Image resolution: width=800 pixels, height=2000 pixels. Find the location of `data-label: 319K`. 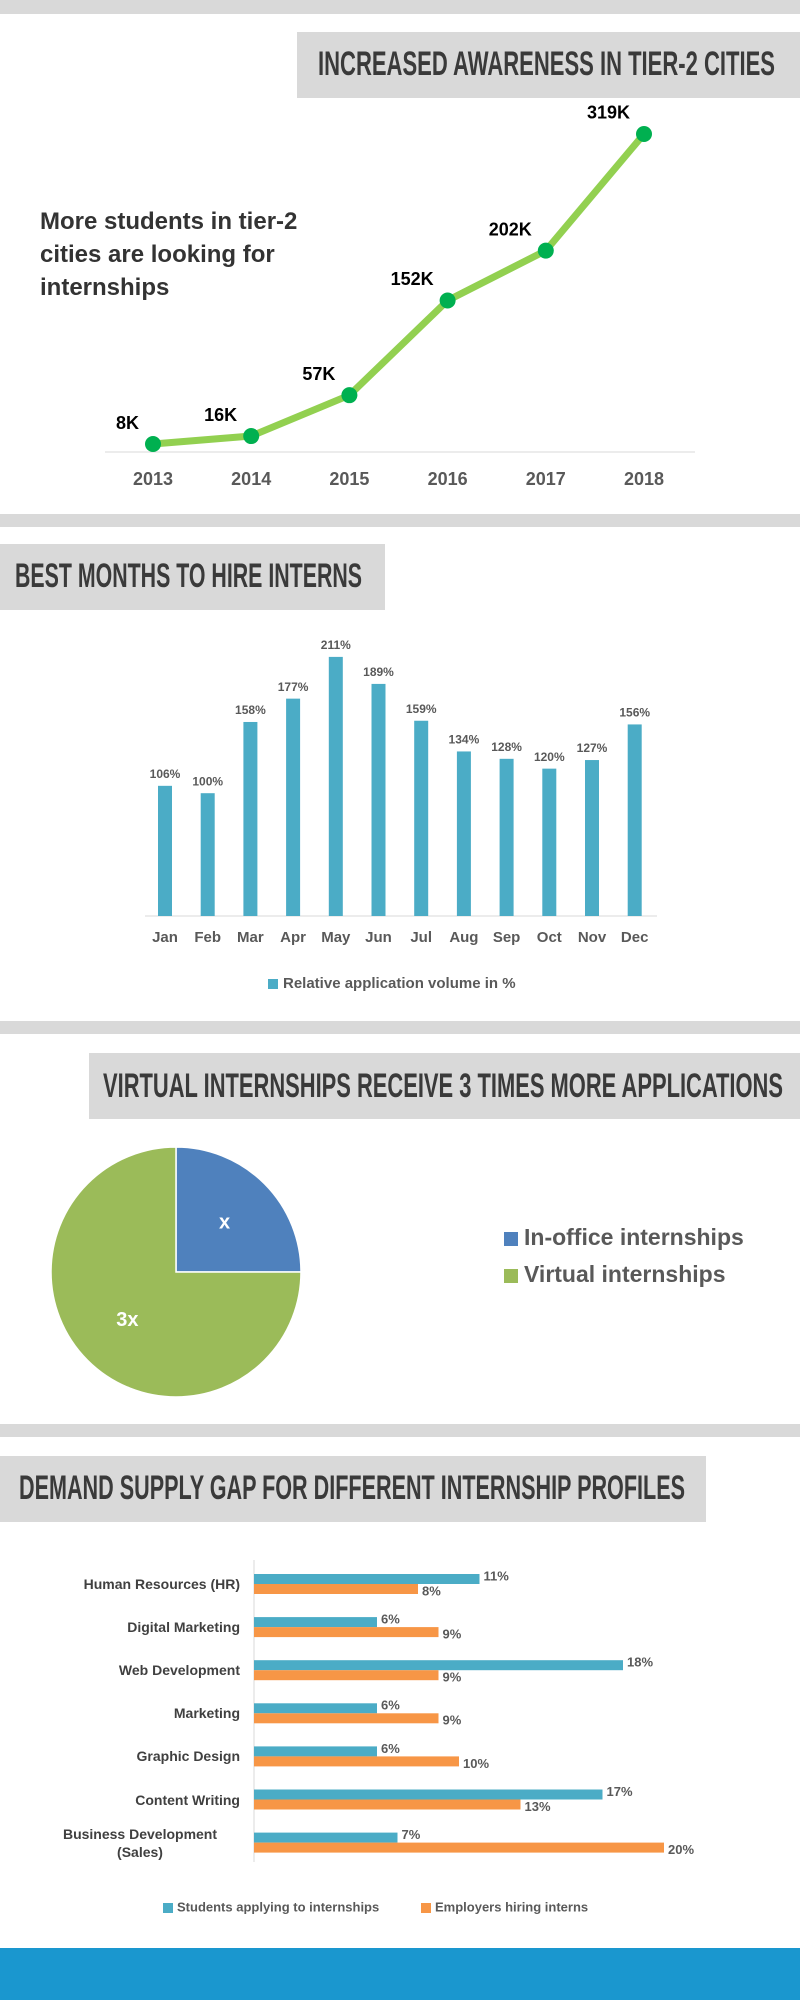

data-label: 319K is located at coordinates (608, 113).